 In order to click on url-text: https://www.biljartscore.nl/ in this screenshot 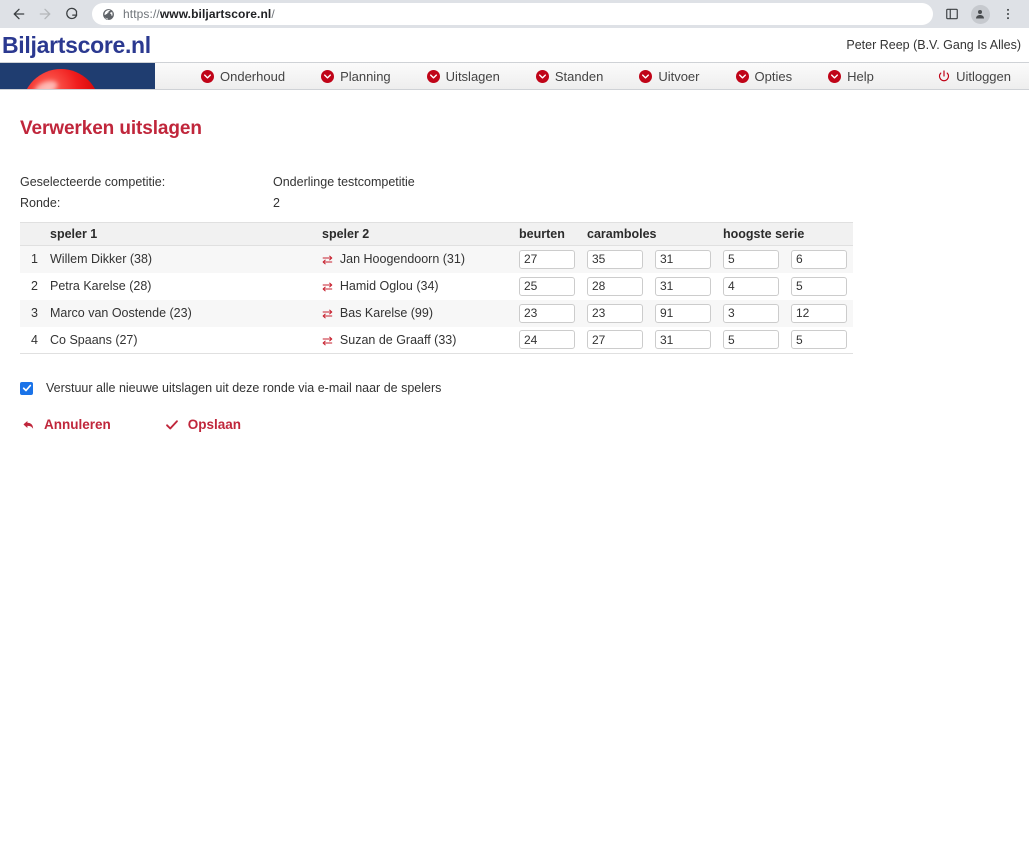, I will do `click(199, 14)`.